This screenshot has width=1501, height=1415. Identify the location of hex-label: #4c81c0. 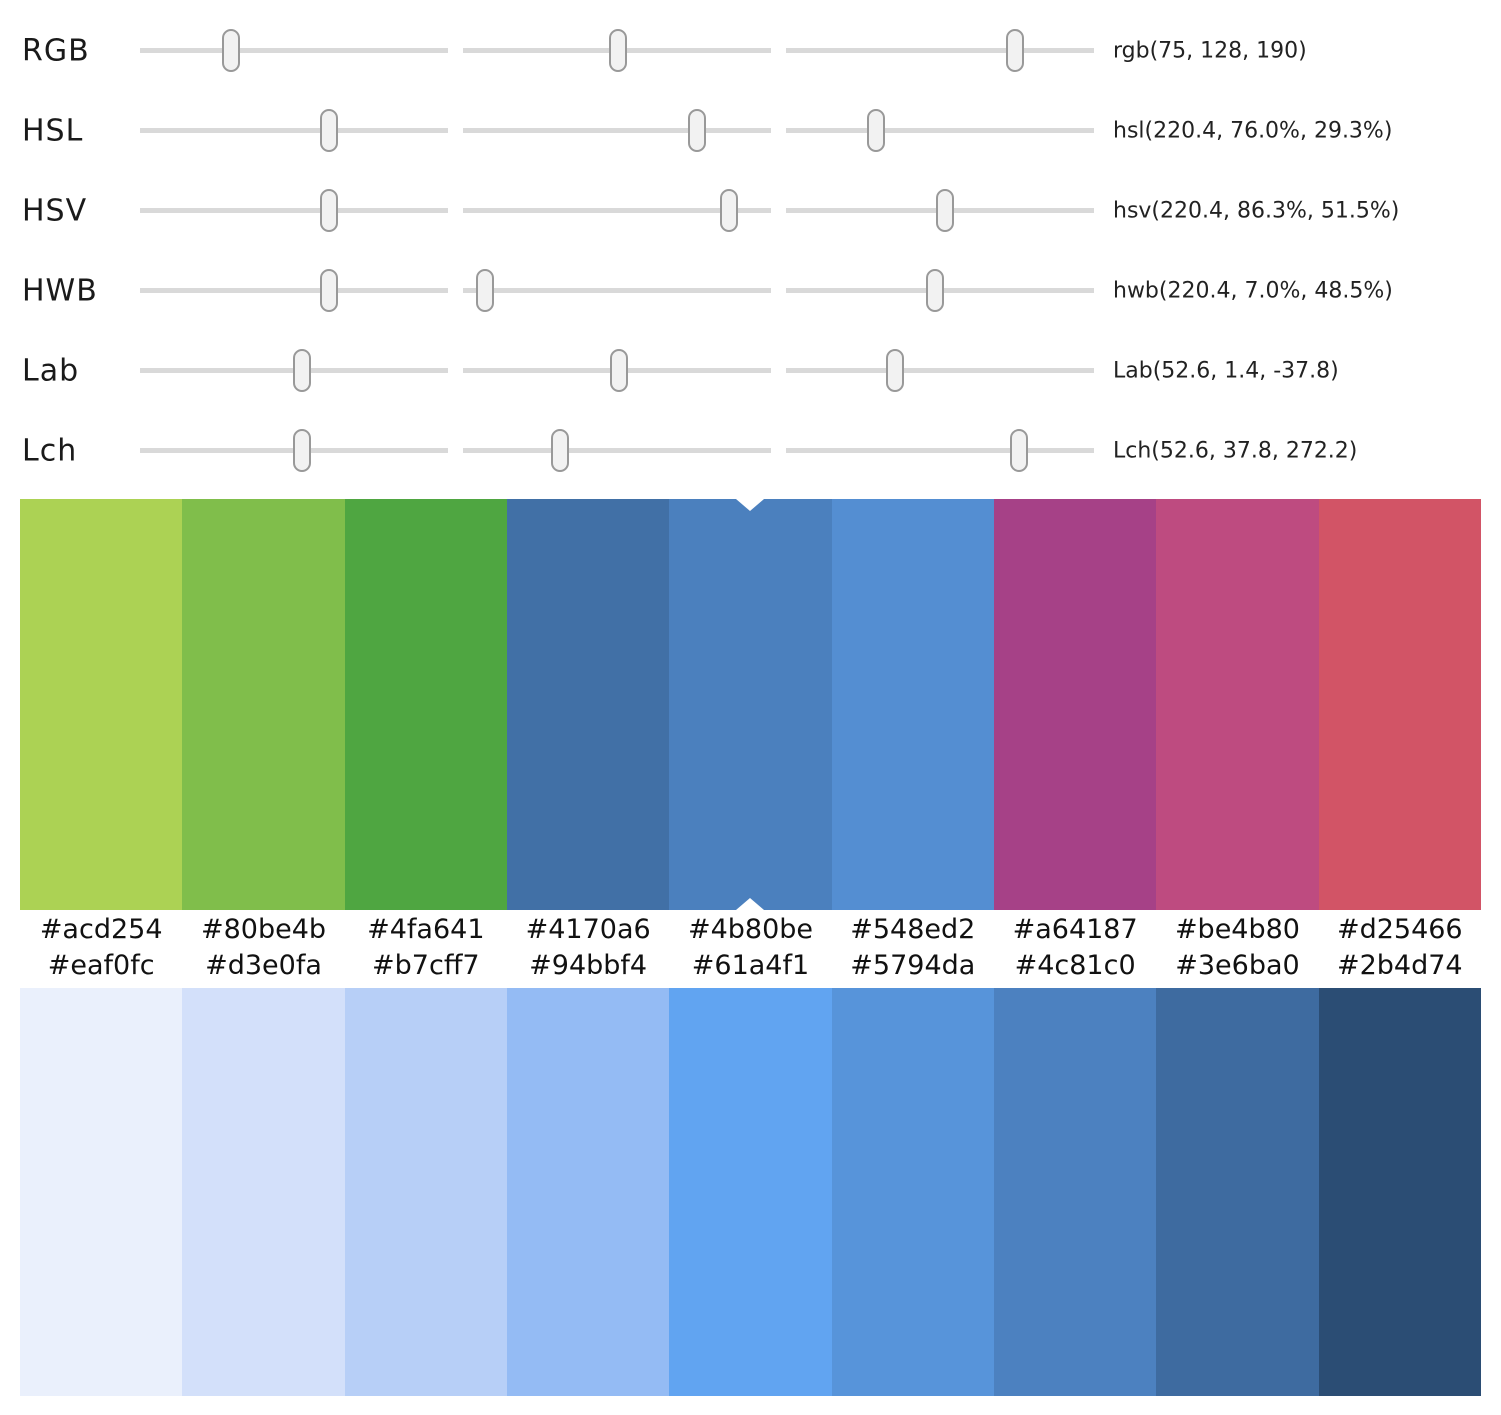
(1075, 965).